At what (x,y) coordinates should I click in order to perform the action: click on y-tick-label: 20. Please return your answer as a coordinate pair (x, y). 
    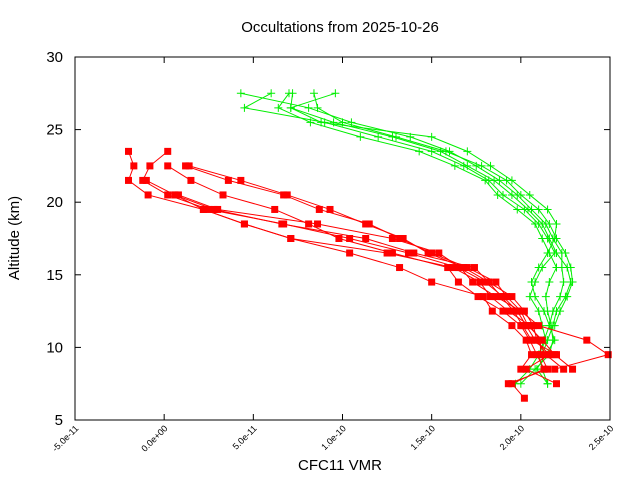
    Looking at the image, I should click on (54, 202).